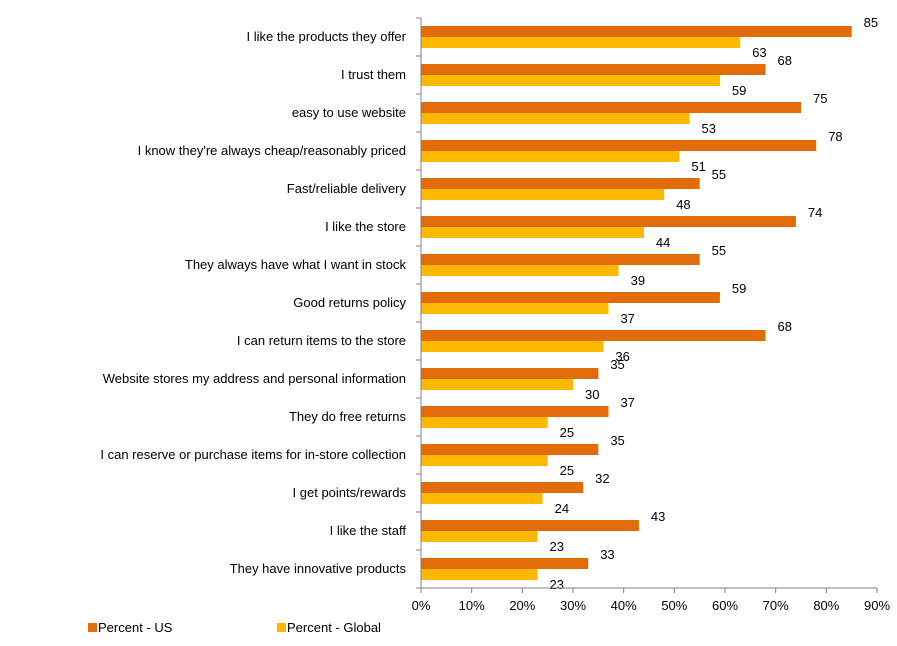  I want to click on legend-label: Percent - US, so click(135, 627).